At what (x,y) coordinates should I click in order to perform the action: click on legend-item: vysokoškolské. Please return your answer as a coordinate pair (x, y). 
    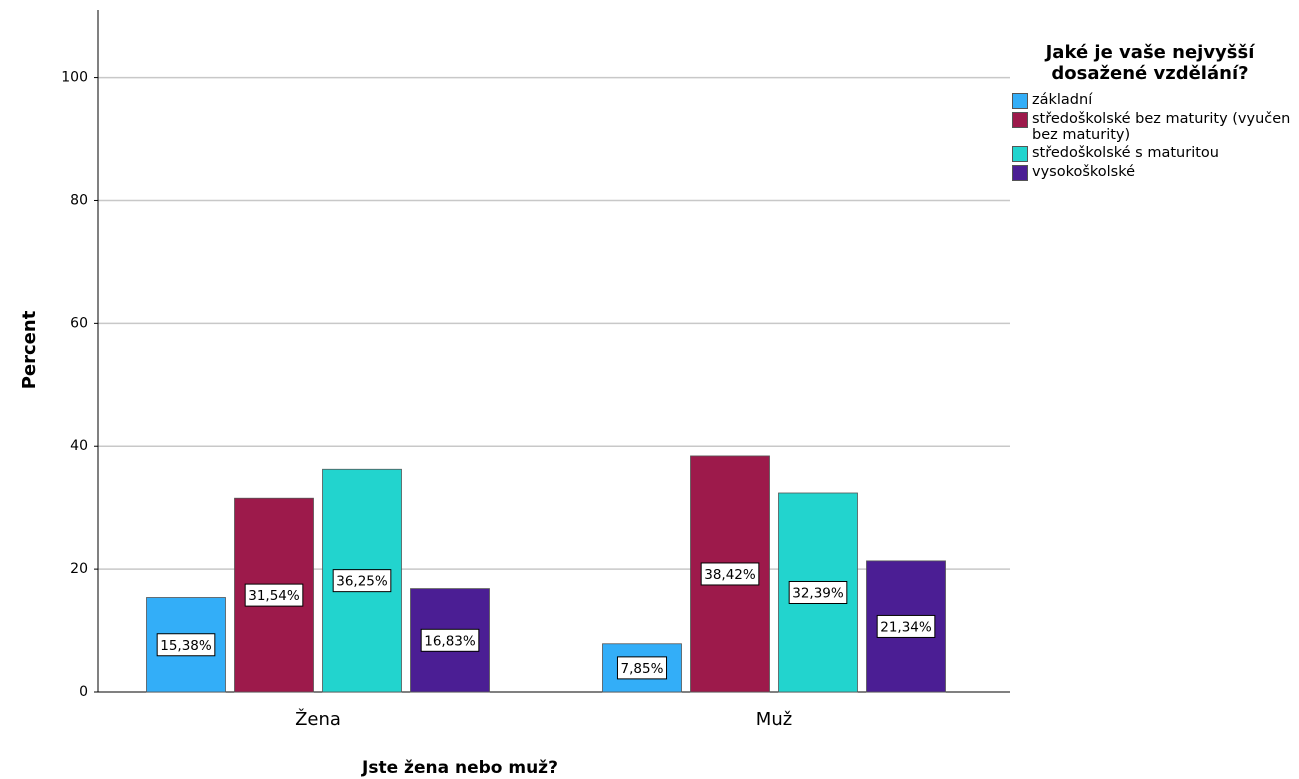
    Looking at the image, I should click on (1154, 172).